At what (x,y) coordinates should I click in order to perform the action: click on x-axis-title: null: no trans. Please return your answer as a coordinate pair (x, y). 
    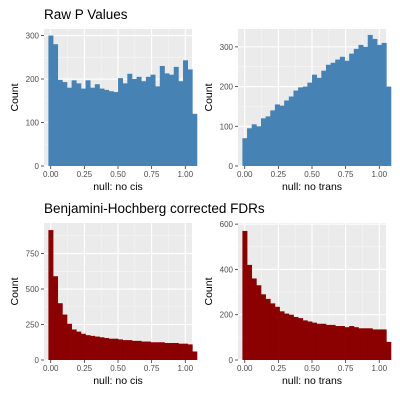
    Looking at the image, I should click on (312, 187).